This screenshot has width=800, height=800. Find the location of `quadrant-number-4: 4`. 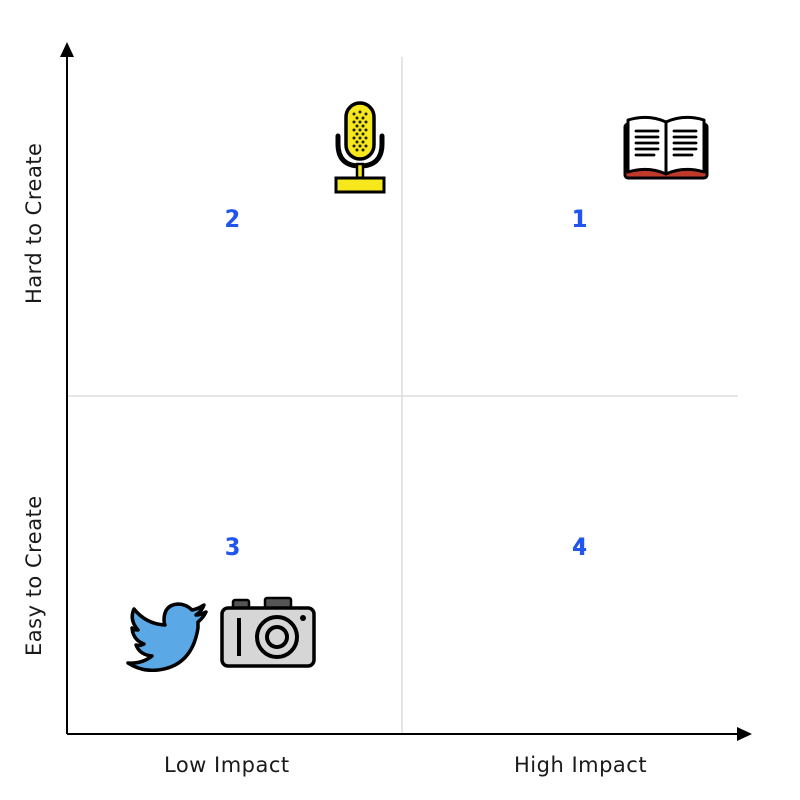

quadrant-number-4: 4 is located at coordinates (579, 547).